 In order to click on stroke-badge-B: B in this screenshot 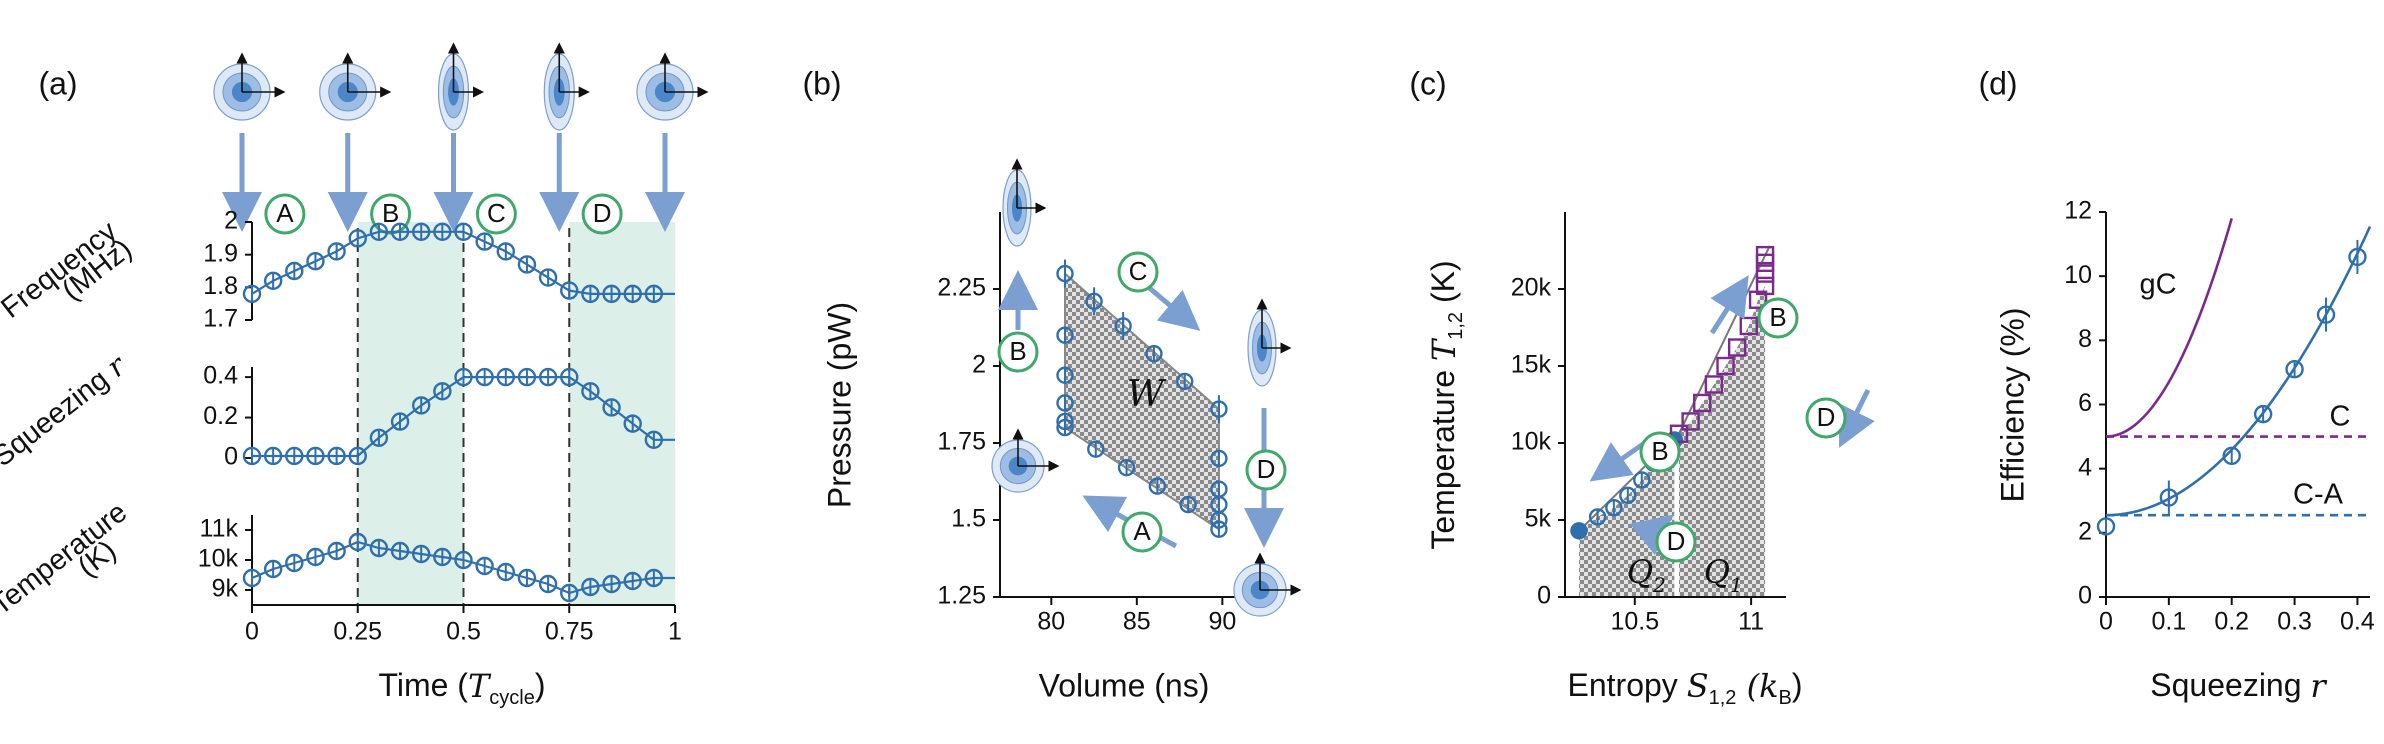, I will do `click(391, 214)`.